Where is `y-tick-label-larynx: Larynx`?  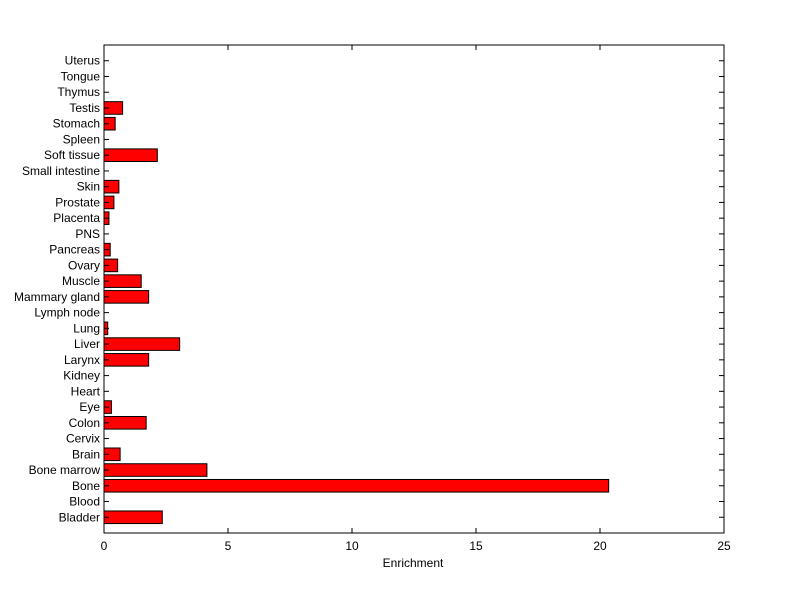 y-tick-label-larynx: Larynx is located at coordinates (82, 360).